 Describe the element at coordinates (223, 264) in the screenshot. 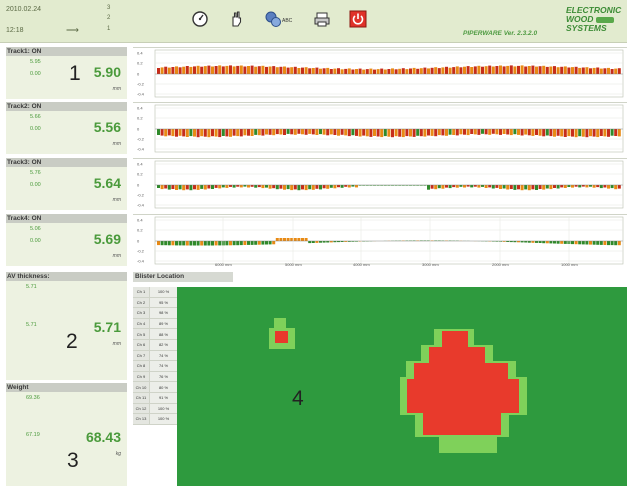

I see `x-tick-label: 6000 mm` at that location.